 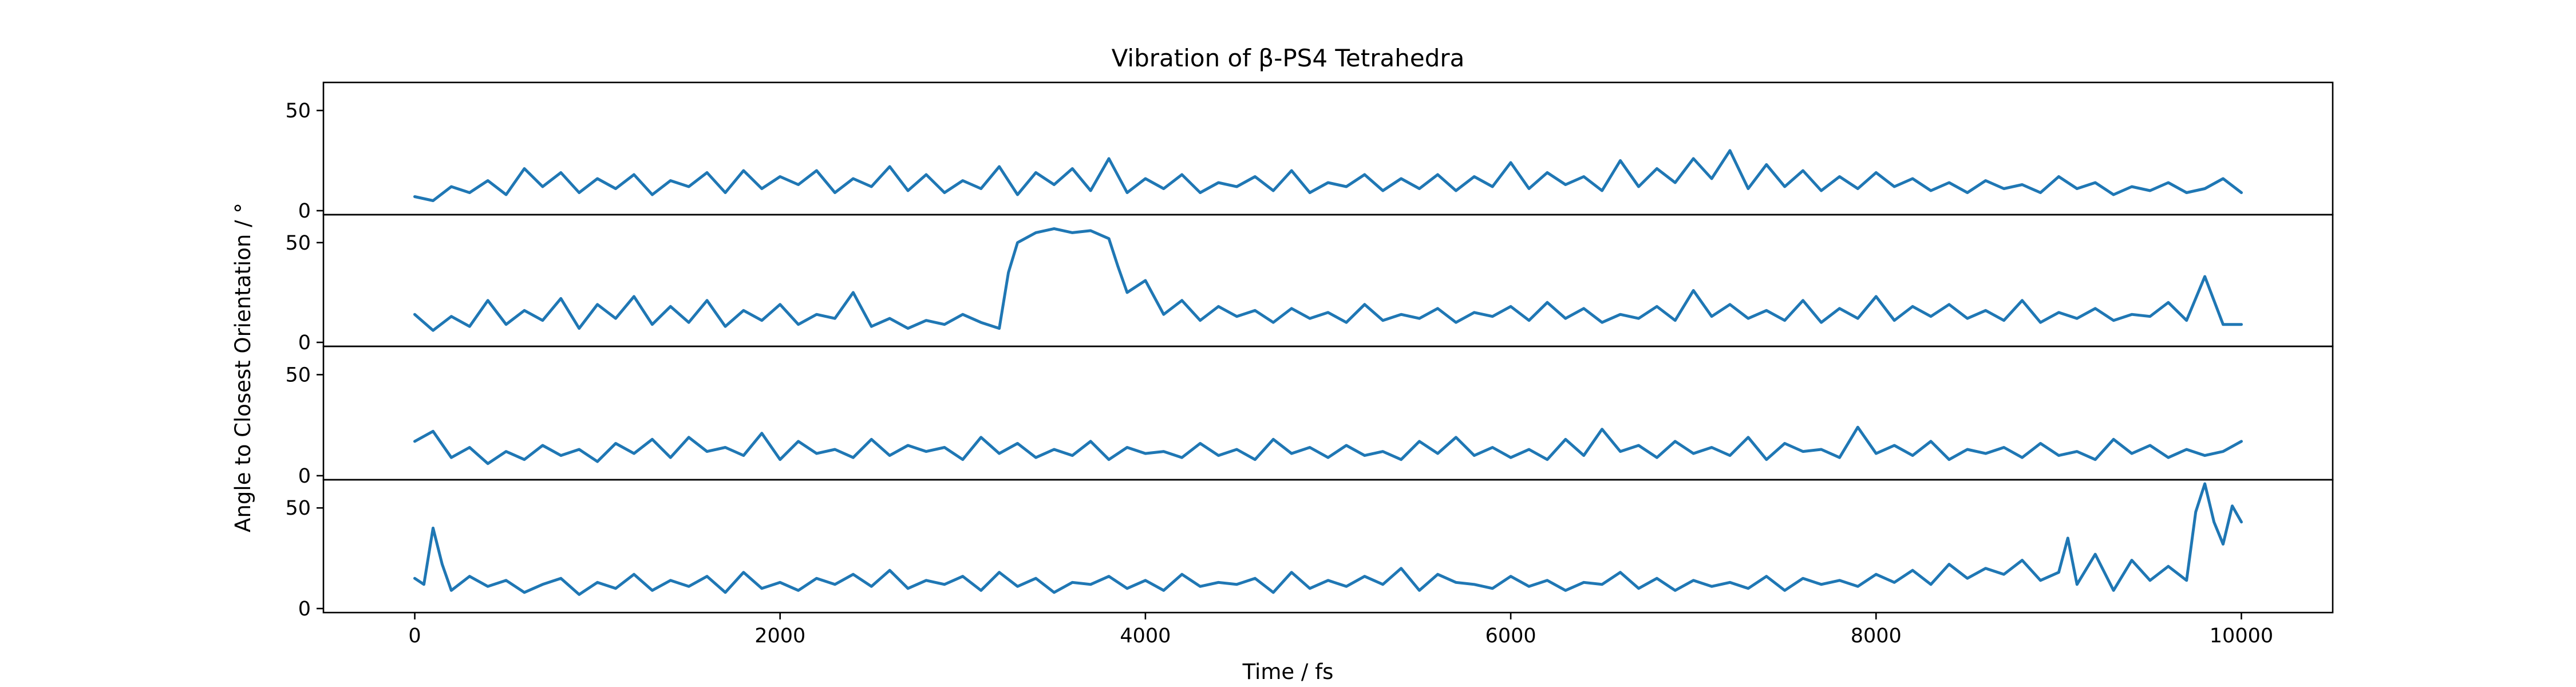 What do you see at coordinates (414, 636) in the screenshot?
I see `x-tick-label: 0` at bounding box center [414, 636].